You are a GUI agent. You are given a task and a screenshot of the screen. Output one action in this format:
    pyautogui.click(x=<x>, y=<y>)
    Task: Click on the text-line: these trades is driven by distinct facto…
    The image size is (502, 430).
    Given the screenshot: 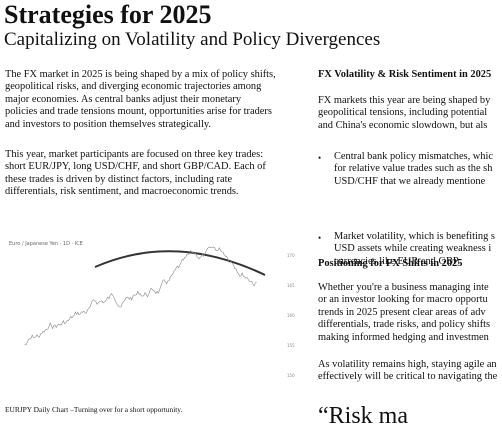 What is the action you would take?
    pyautogui.click(x=119, y=179)
    